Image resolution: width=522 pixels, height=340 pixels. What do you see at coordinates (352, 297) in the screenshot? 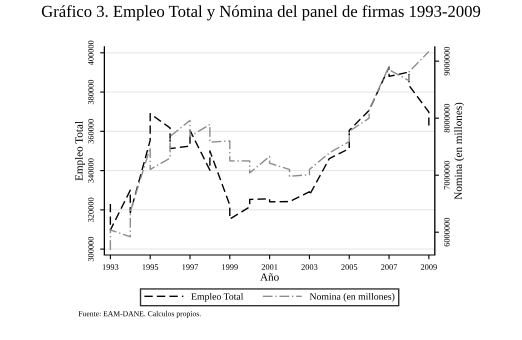
I see `legend-label: Nomina (en millones)` at bounding box center [352, 297].